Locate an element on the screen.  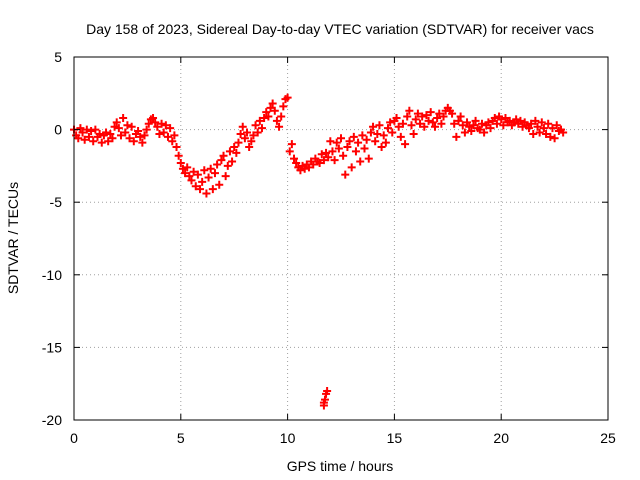
y-tick-label: -15 is located at coordinates (52, 347).